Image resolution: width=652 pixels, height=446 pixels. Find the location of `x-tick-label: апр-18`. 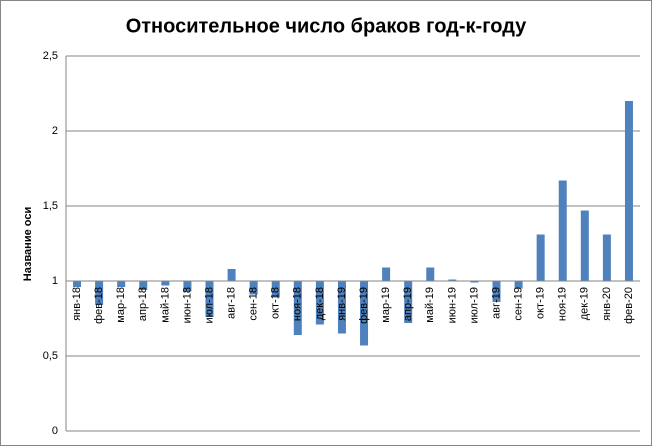

x-tick-label: апр-18 is located at coordinates (143, 304).